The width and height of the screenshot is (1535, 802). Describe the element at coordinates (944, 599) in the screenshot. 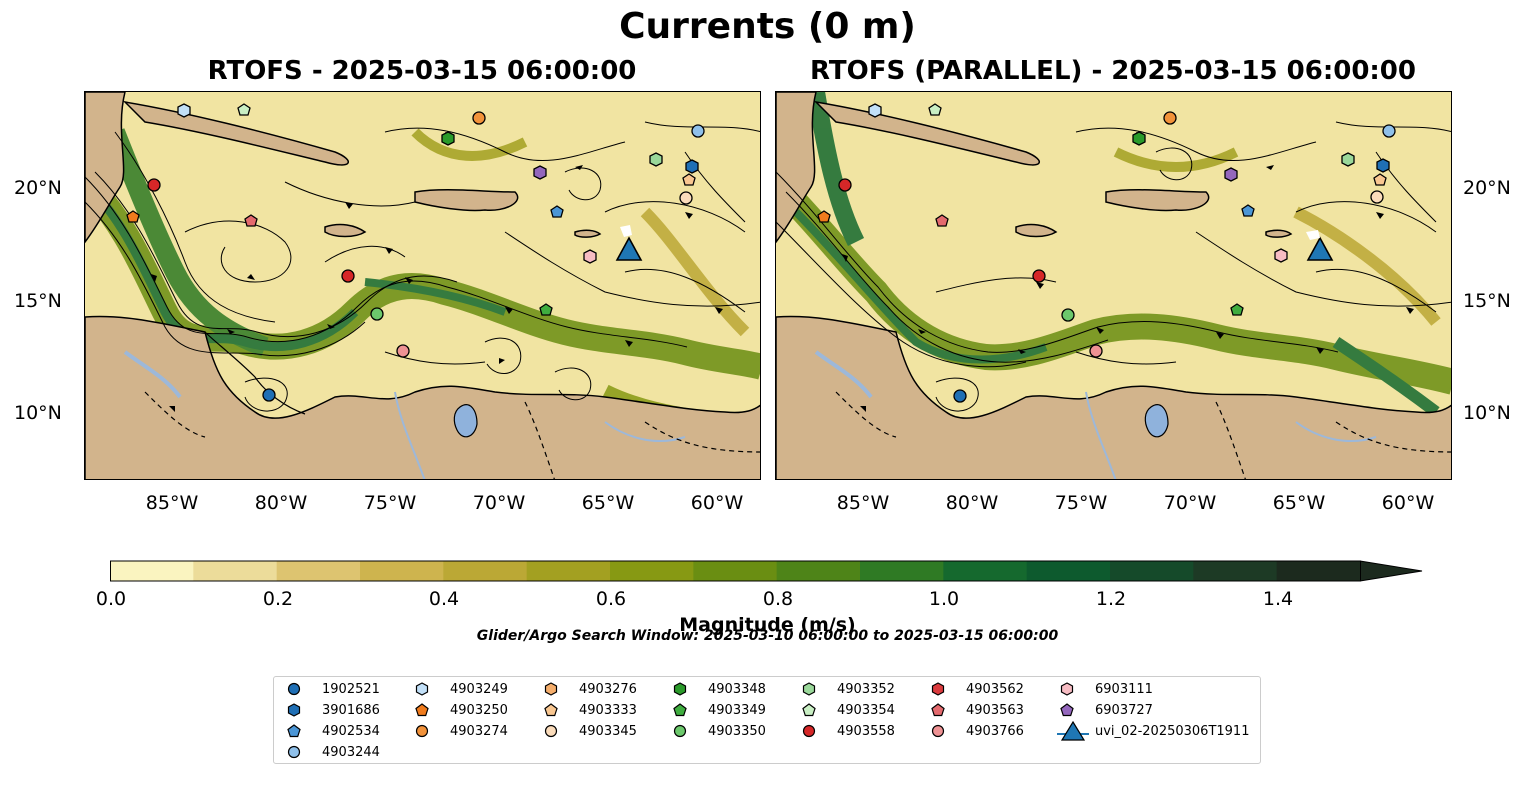

I see `colorbar-tick-label: 1.0` at that location.